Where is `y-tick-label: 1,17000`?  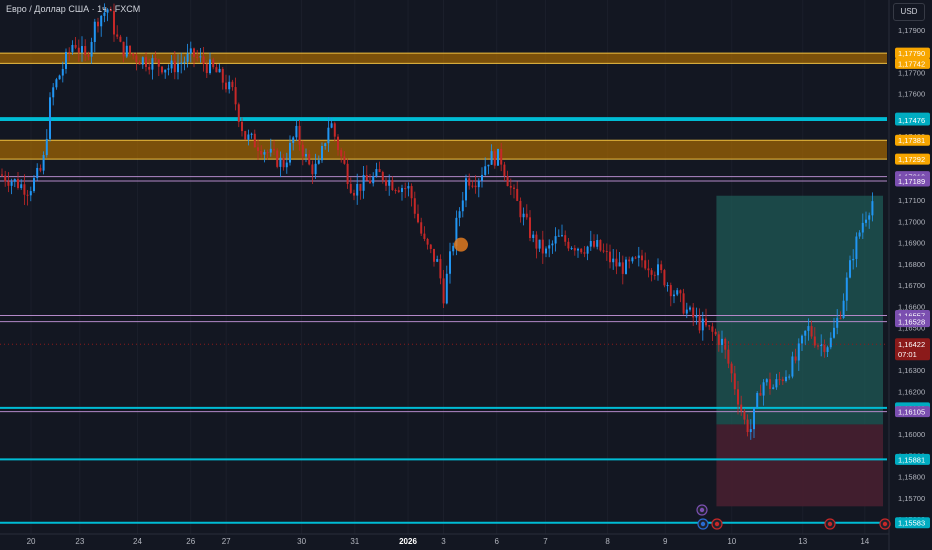
y-tick-label: 1,17000 is located at coordinates (911, 221).